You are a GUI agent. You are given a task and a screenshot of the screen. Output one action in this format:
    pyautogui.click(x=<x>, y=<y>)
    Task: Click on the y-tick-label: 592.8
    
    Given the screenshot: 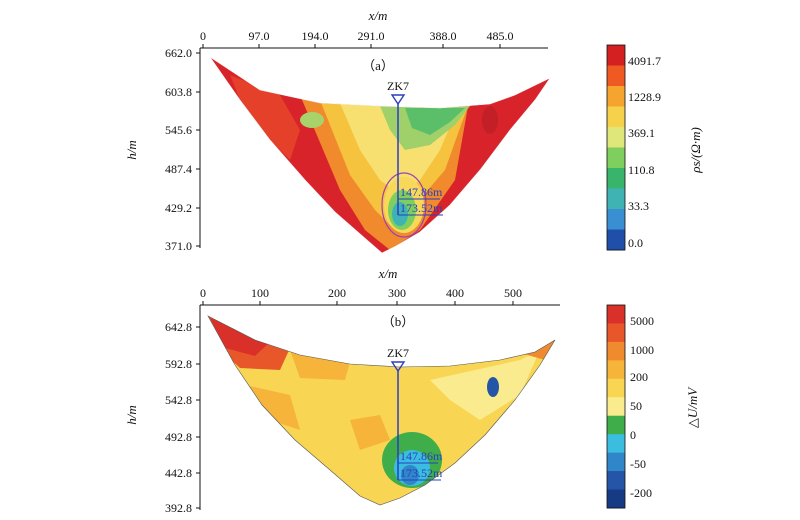 What is the action you would take?
    pyautogui.click(x=178, y=364)
    